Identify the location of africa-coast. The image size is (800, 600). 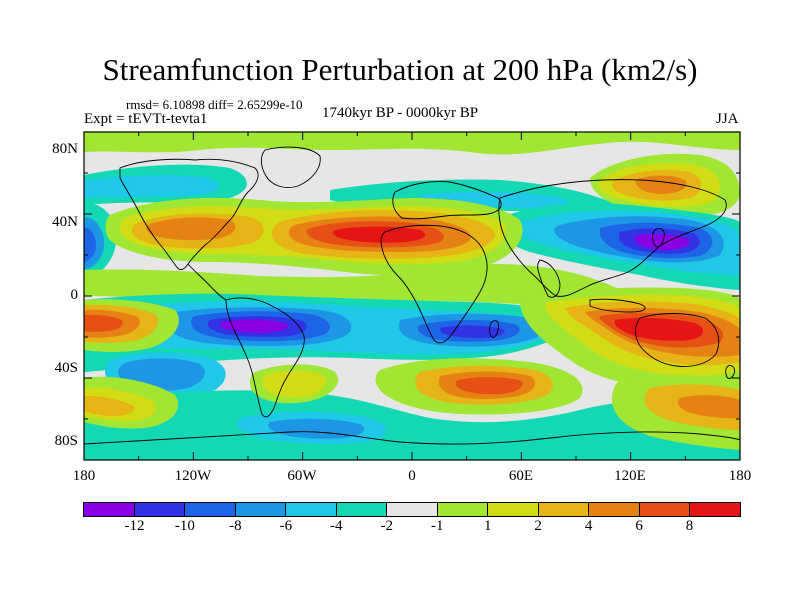
(434, 284).